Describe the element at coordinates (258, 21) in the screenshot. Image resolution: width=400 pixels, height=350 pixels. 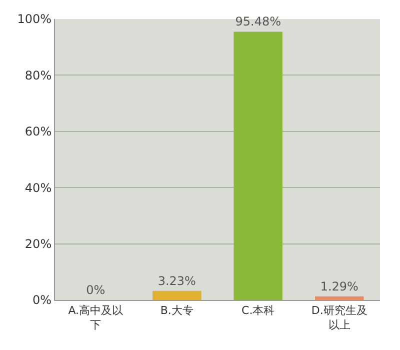
I see `data-label: 95.48%` at that location.